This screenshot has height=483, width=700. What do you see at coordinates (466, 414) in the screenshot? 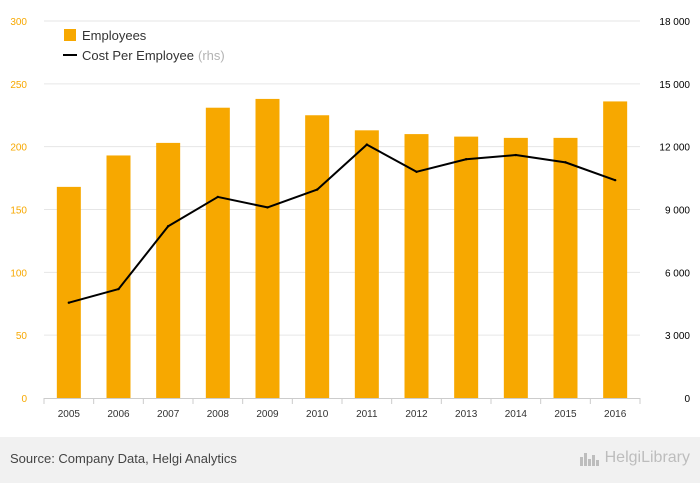
I see `x-tick-label: 2013` at bounding box center [466, 414].